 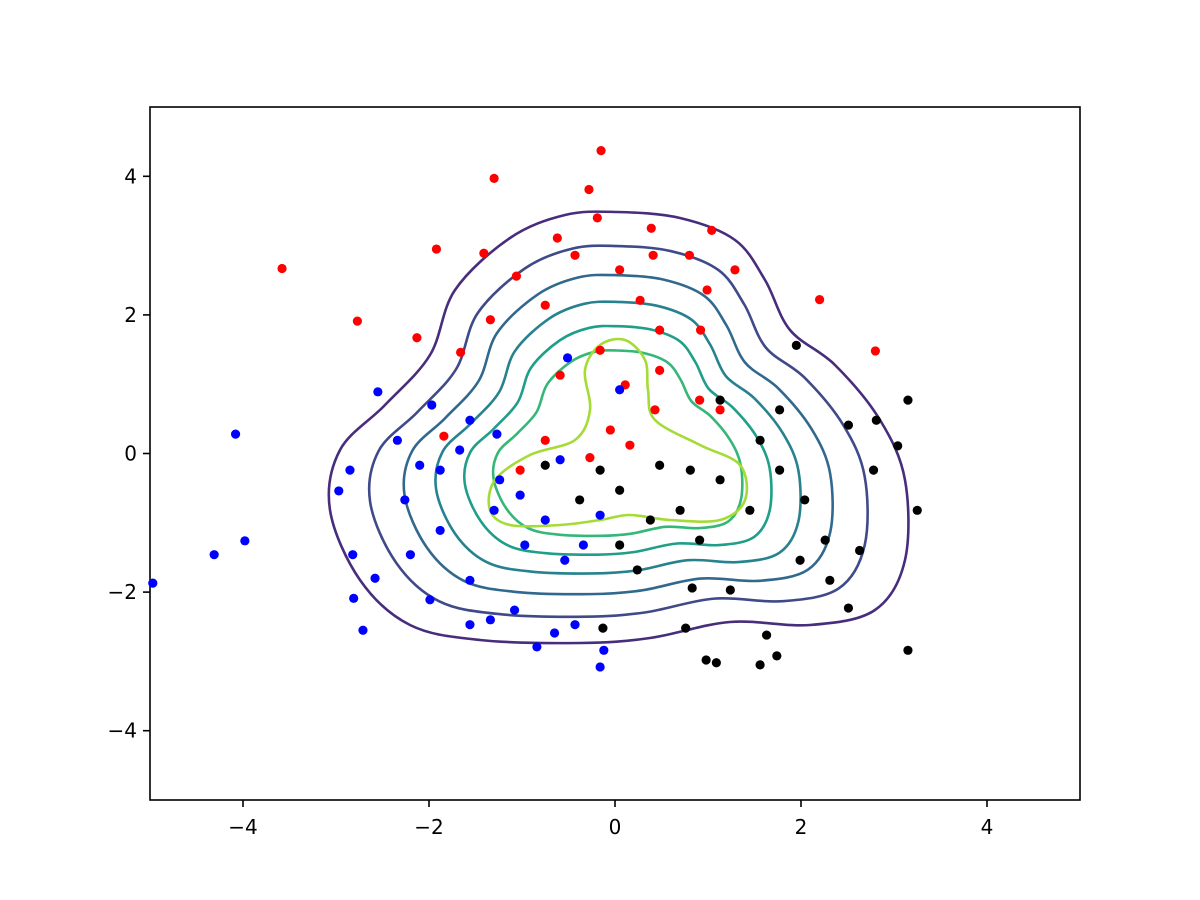 What do you see at coordinates (242, 827) in the screenshot?
I see `x-tick-label: −4` at bounding box center [242, 827].